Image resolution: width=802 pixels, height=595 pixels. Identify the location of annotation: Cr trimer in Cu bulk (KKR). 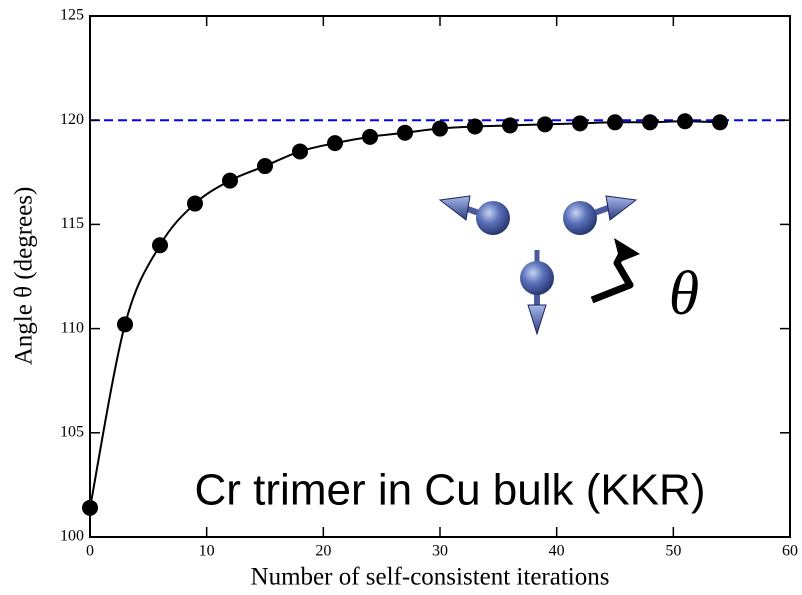
(450, 490).